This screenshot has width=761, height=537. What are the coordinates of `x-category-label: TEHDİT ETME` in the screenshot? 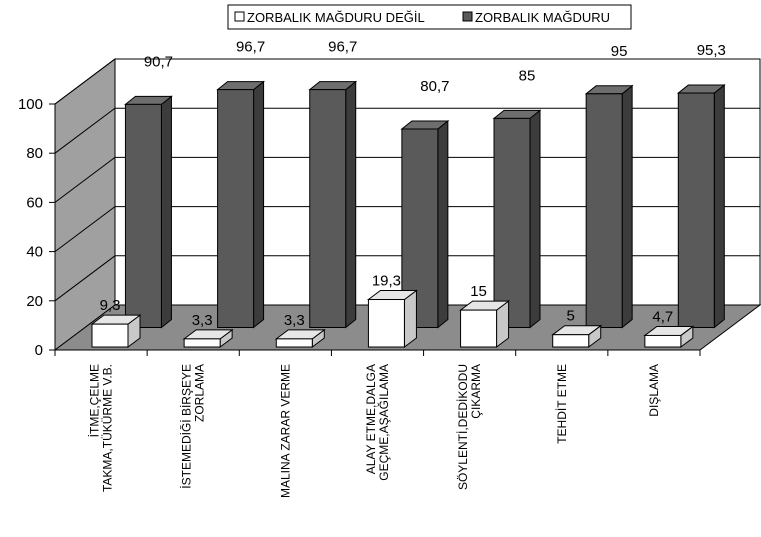 It's located at (562, 404).